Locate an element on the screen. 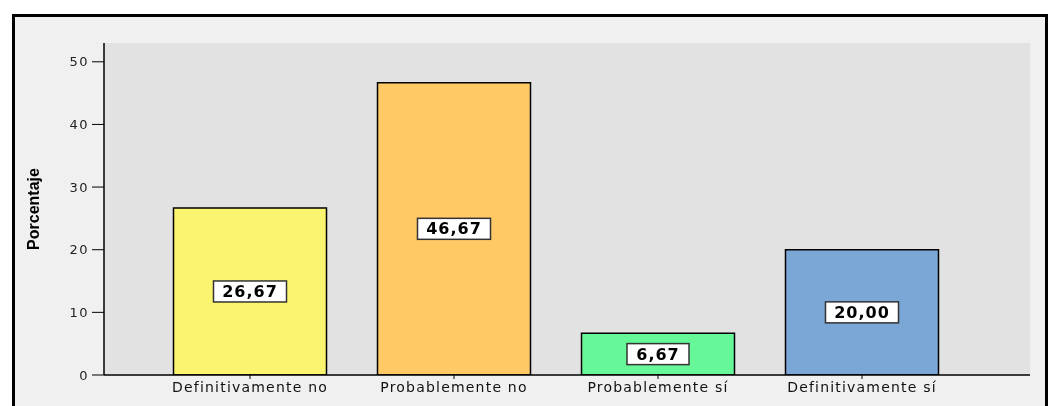 Image resolution: width=1053 pixels, height=406 pixels. y-tick-label: 0 is located at coordinates (84, 375).